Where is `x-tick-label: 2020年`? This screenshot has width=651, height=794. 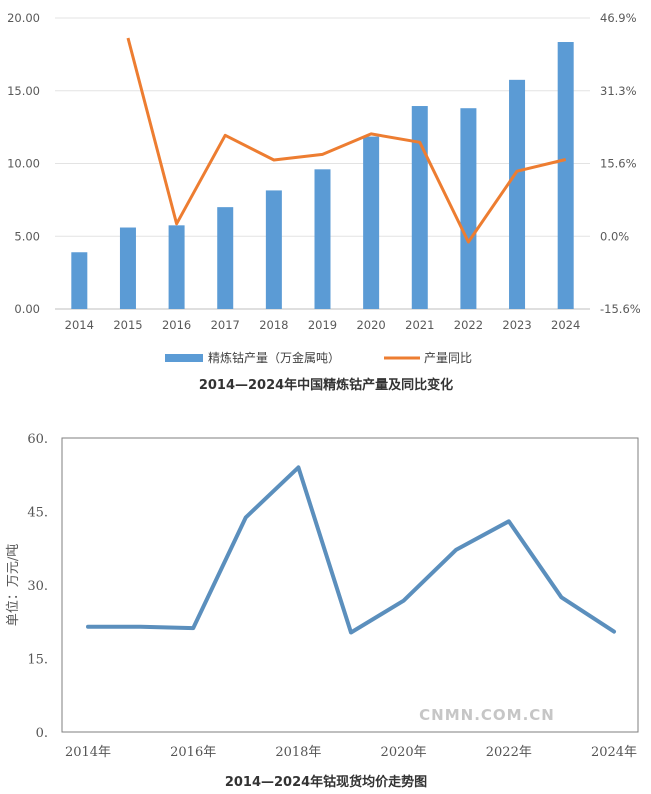
x-tick-label: 2020年 is located at coordinates (404, 752).